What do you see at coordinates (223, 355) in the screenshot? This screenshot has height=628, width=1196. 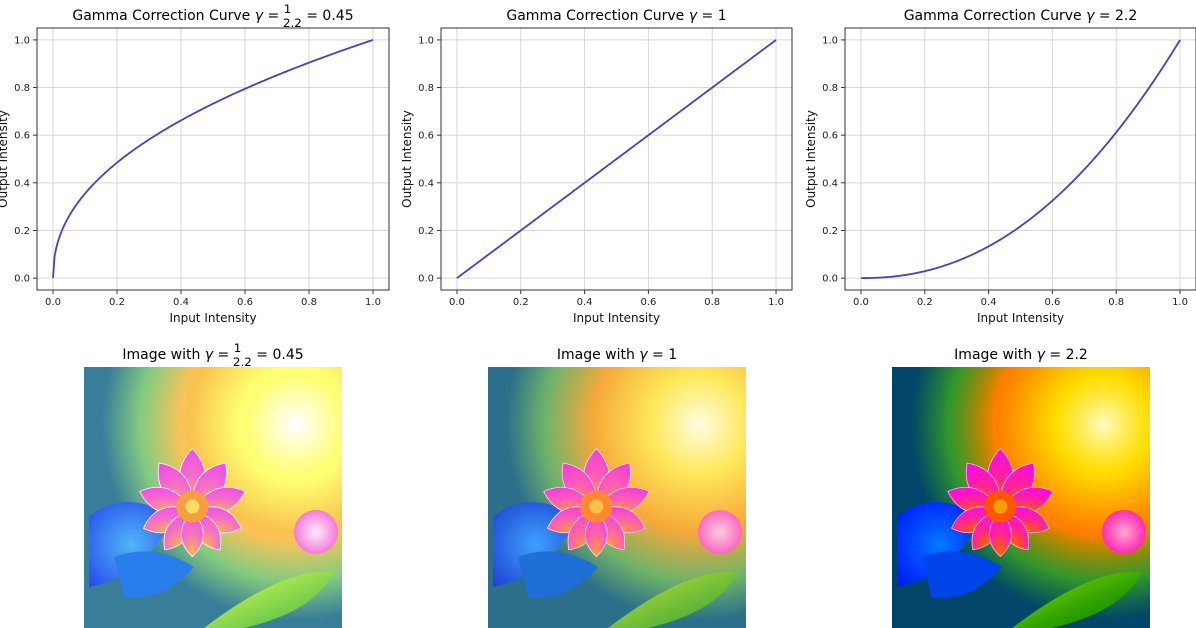 I see `image-title-0-eq: =` at bounding box center [223, 355].